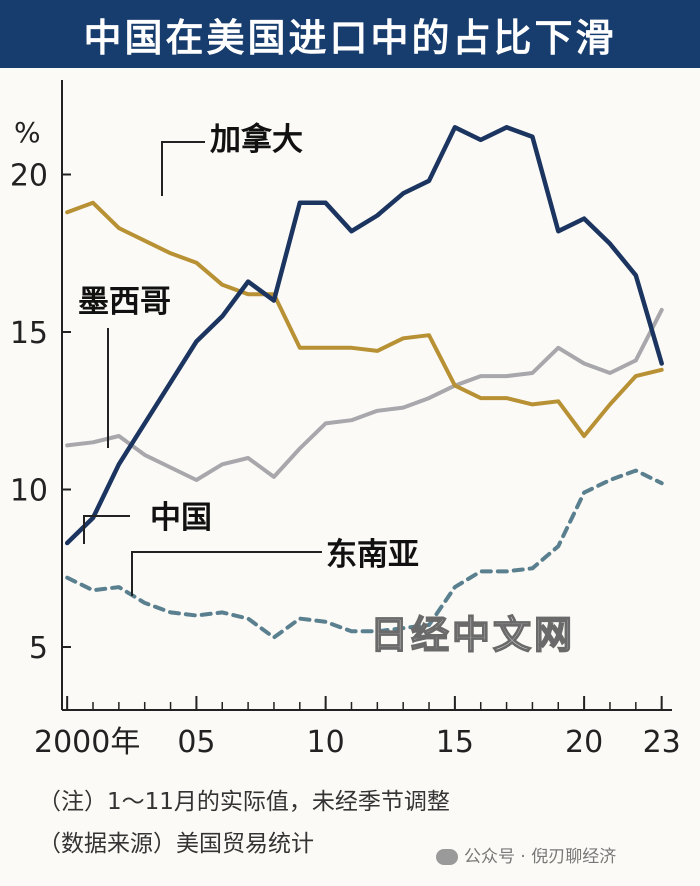  Describe the element at coordinates (662, 742) in the screenshot. I see `x-tick-label: 23` at that location.